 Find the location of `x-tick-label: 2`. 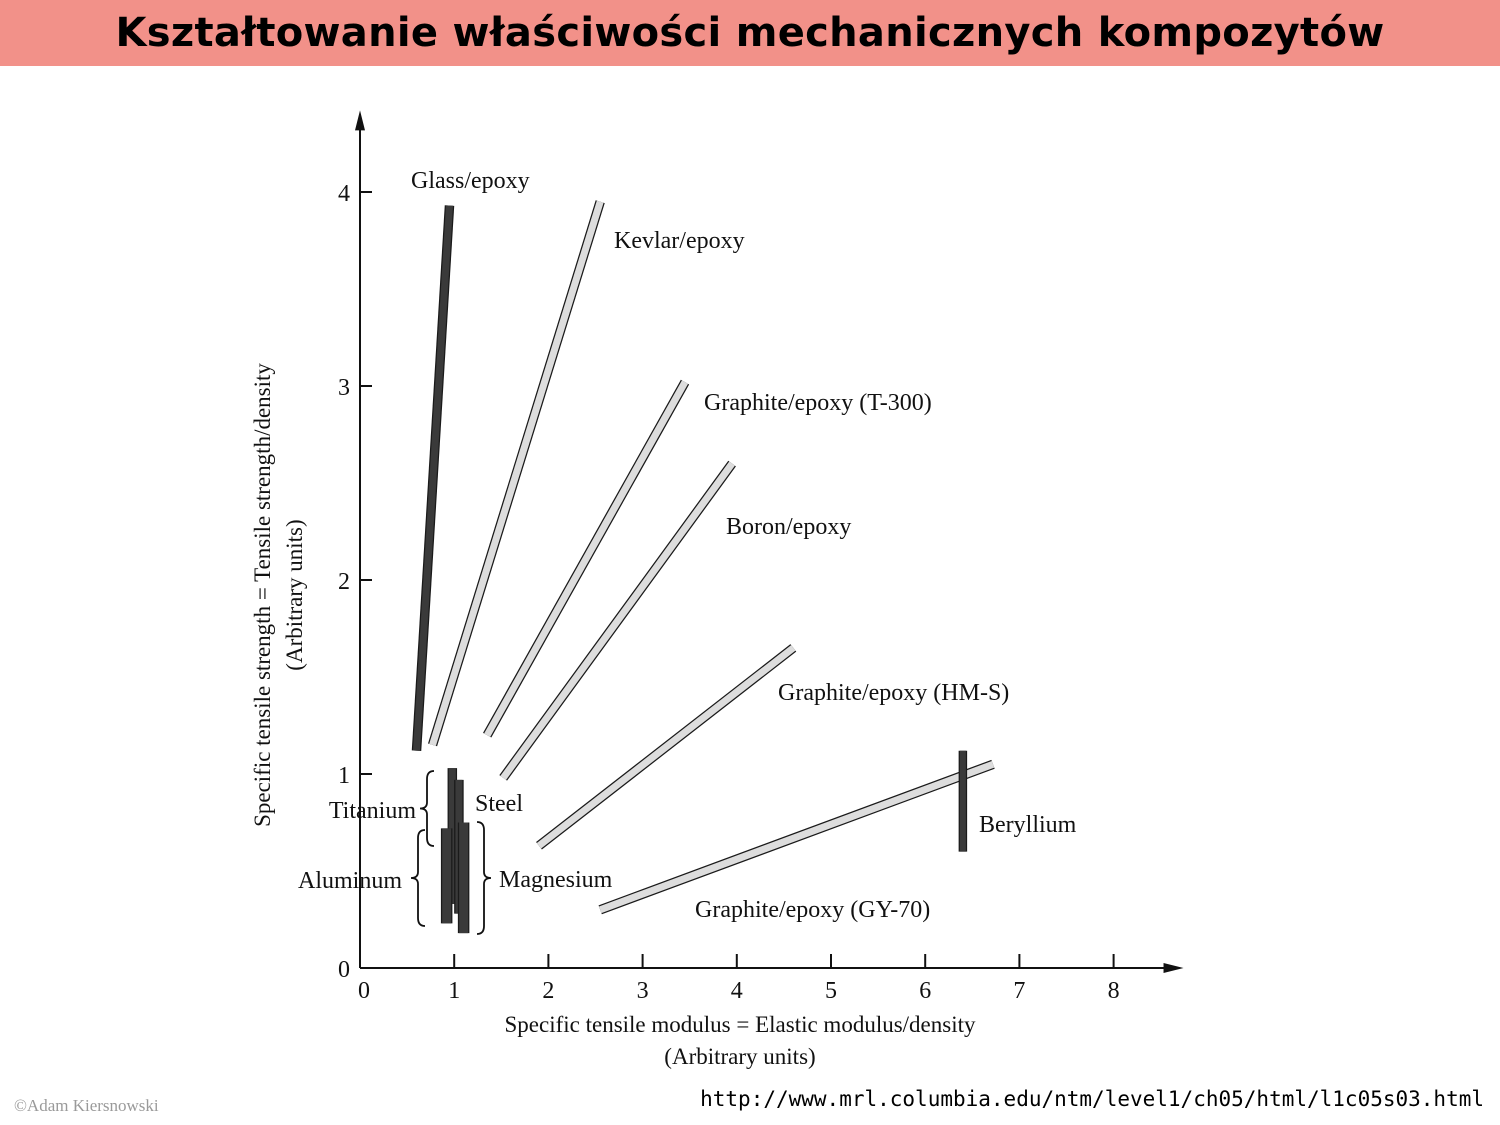

x-tick-label: 2 is located at coordinates (548, 991).